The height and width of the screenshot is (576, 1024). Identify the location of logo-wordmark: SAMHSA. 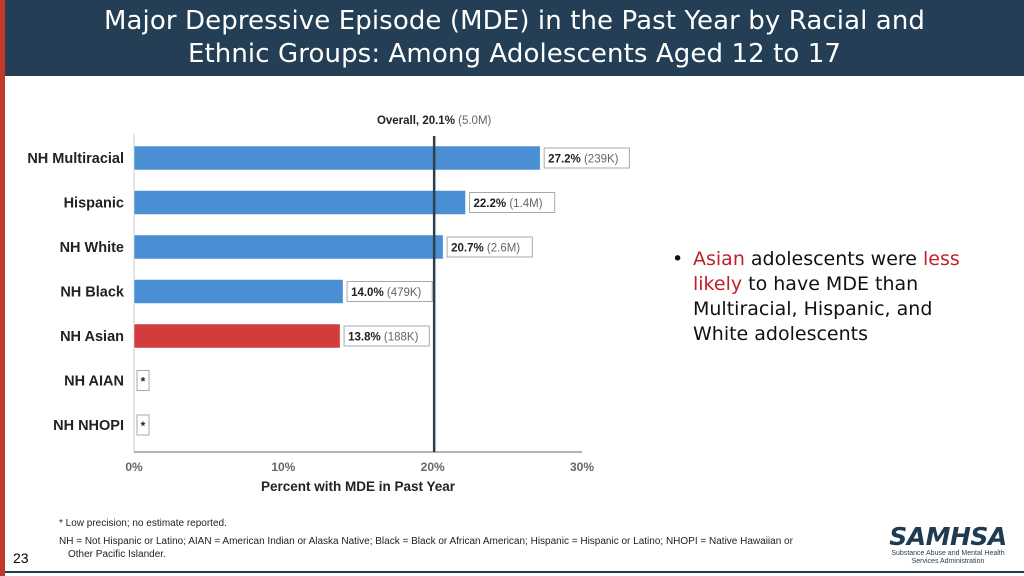
(948, 536).